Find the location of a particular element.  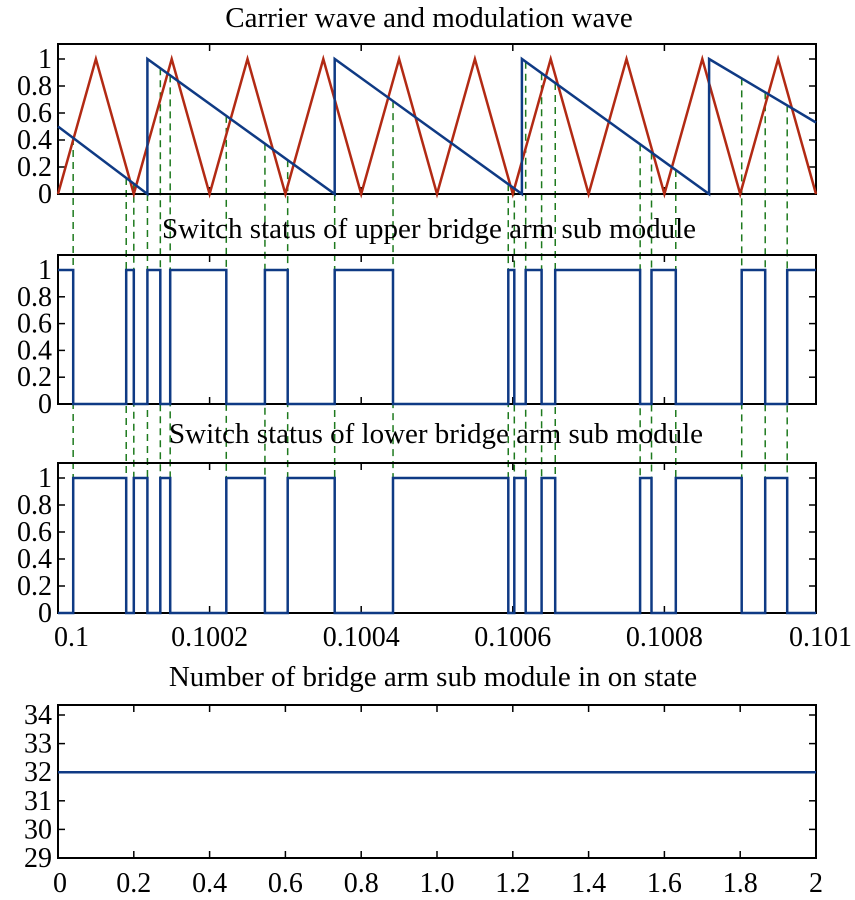

x-tick-label: 0.4 is located at coordinates (209, 883).